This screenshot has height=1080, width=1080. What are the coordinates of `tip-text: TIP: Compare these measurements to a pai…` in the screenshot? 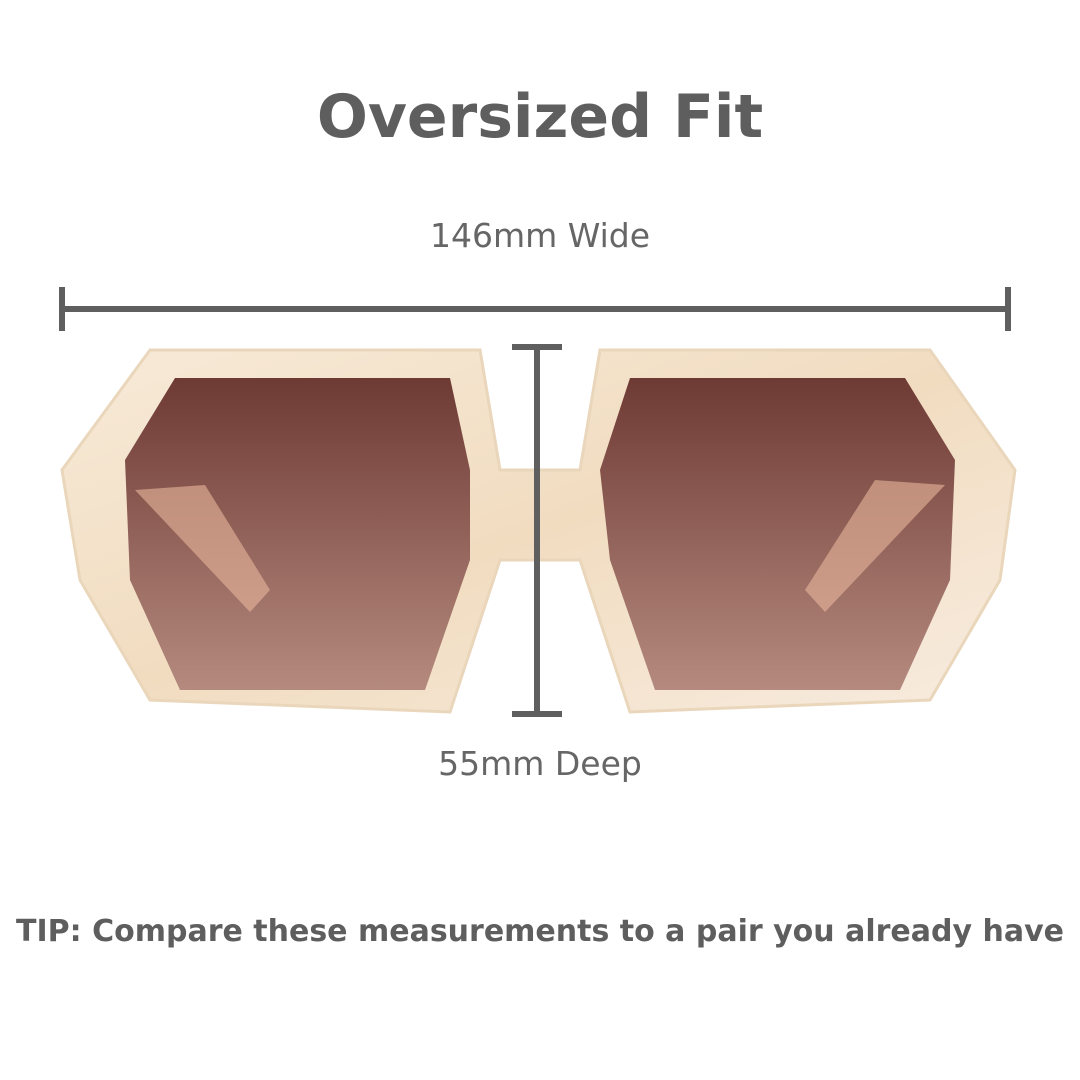 It's located at (540, 931).